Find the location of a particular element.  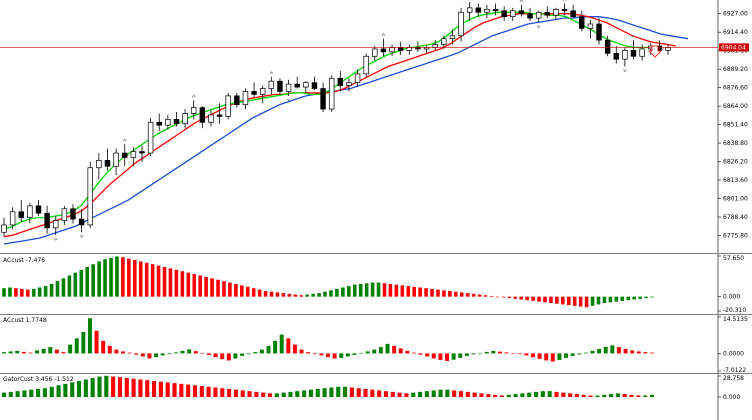

gator-pane-title: GatorCust 3.456 -1.512 is located at coordinates (38, 379).